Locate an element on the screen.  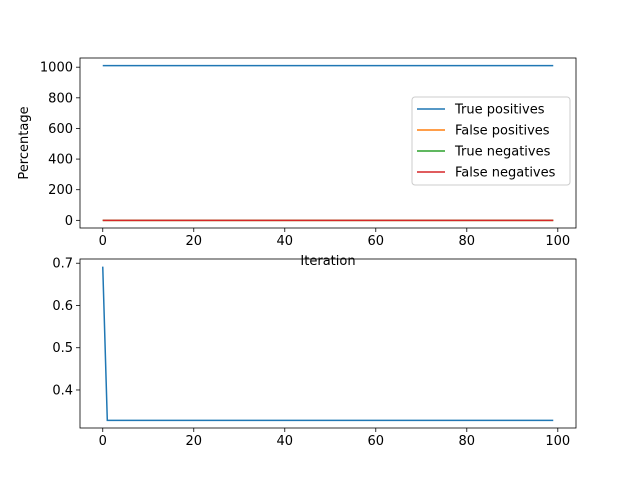
legend-box is located at coordinates (491, 141).